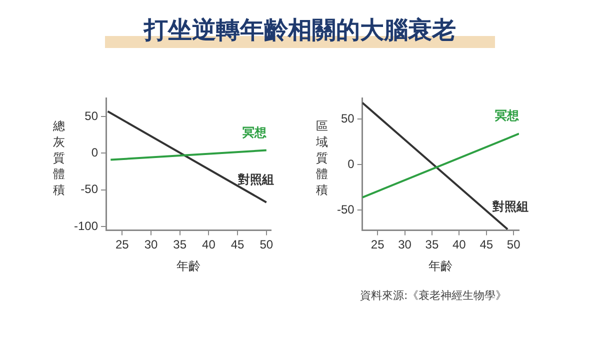 This screenshot has height=338, width=600. Describe the element at coordinates (86, 225) in the screenshot. I see `y-tick-label: -100` at that location.